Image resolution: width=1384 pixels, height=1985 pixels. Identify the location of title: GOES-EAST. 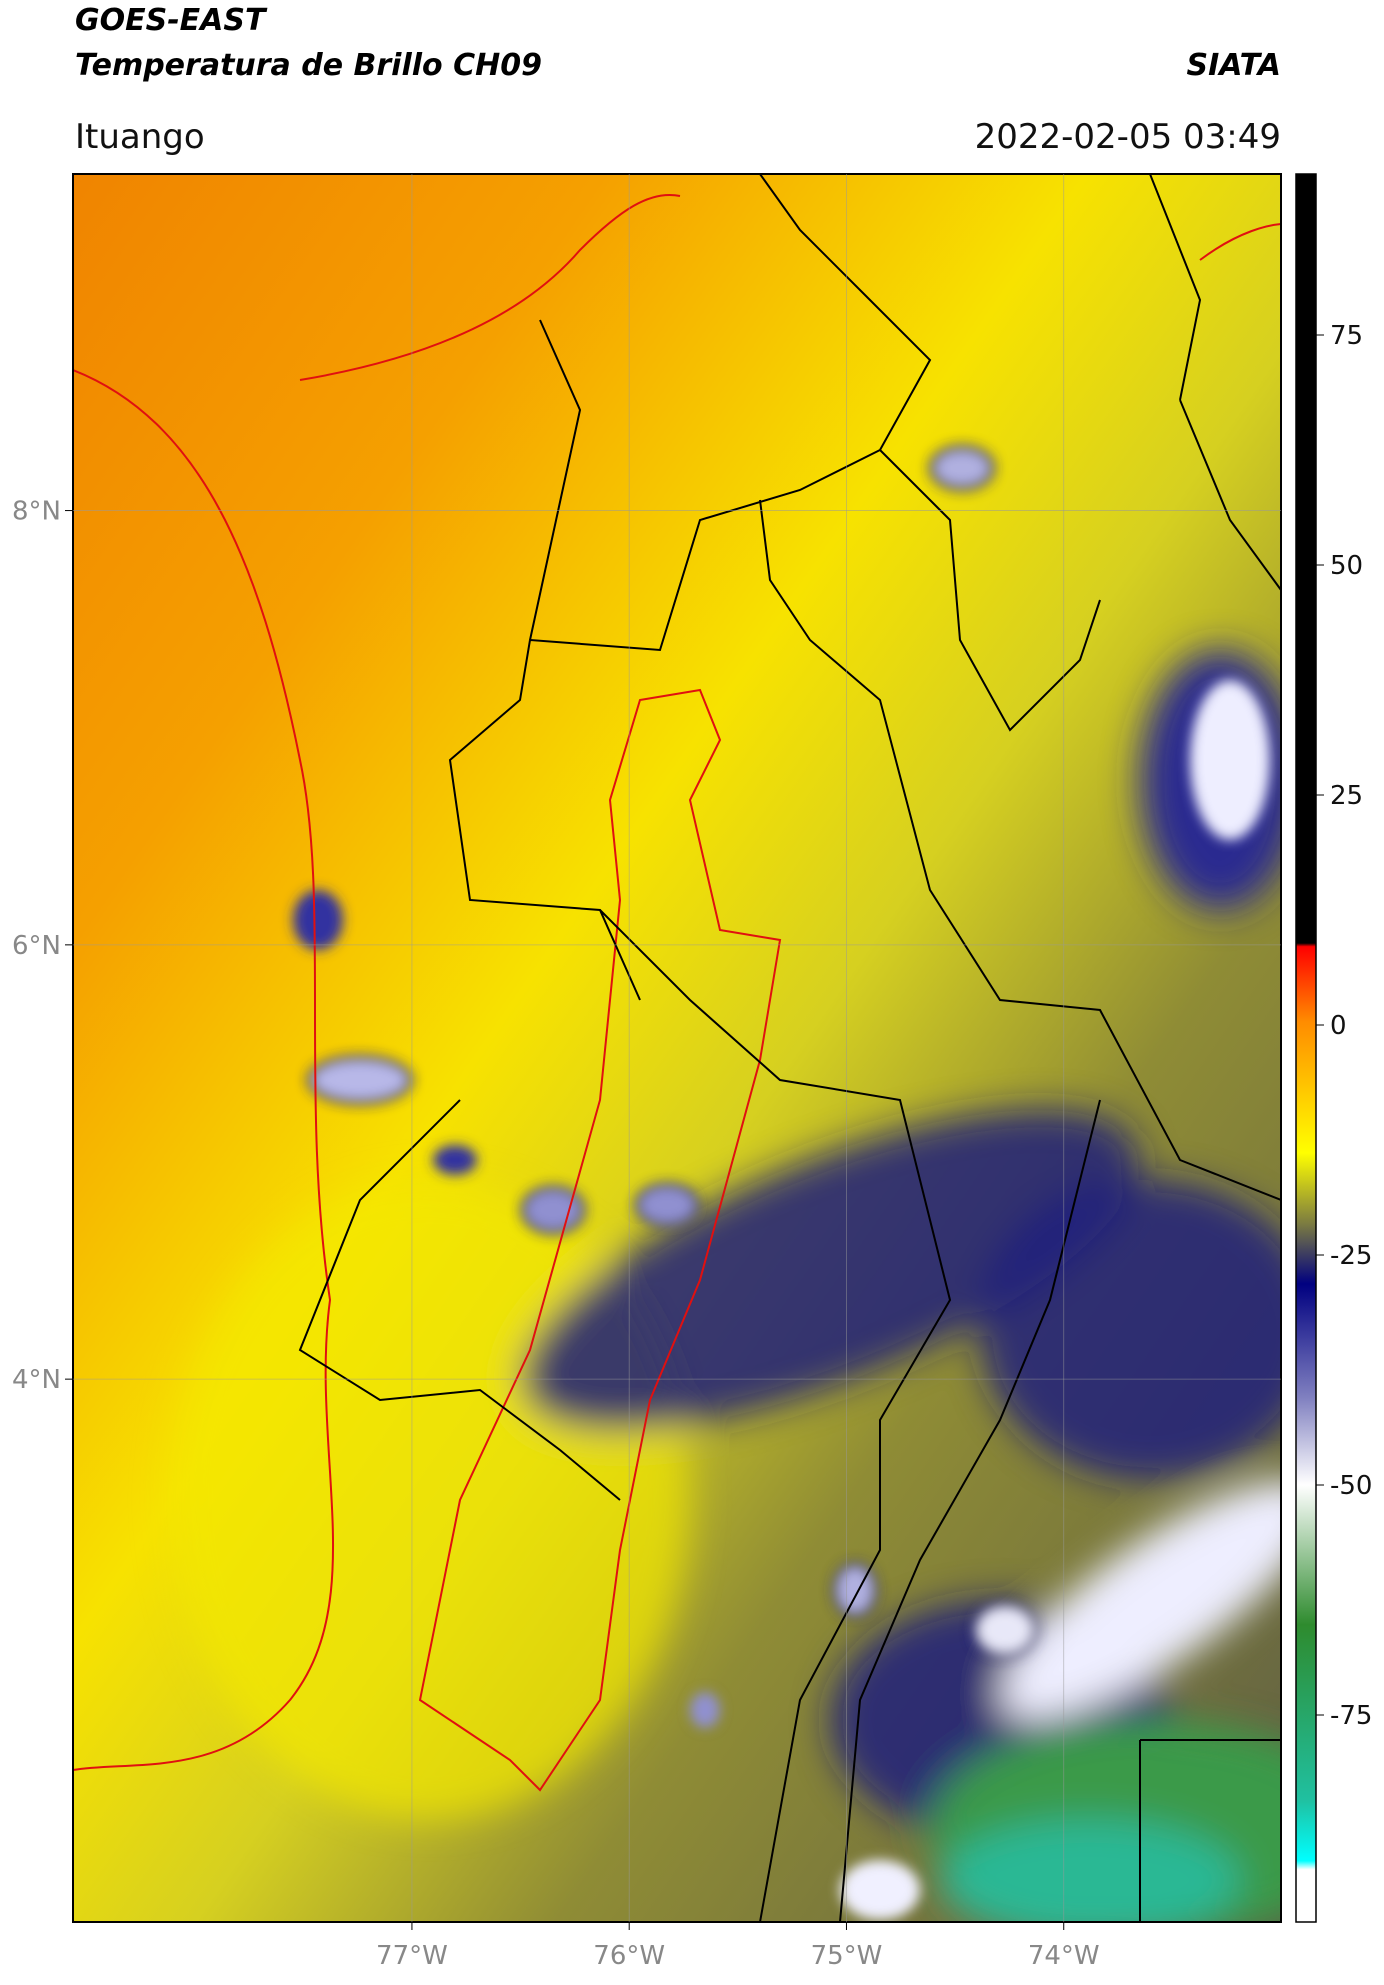
(171, 20).